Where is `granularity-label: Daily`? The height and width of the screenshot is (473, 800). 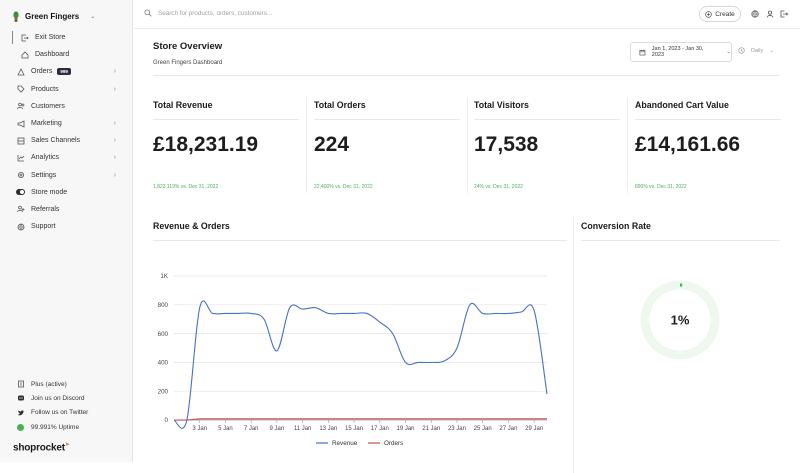
granularity-label: Daily is located at coordinates (757, 51).